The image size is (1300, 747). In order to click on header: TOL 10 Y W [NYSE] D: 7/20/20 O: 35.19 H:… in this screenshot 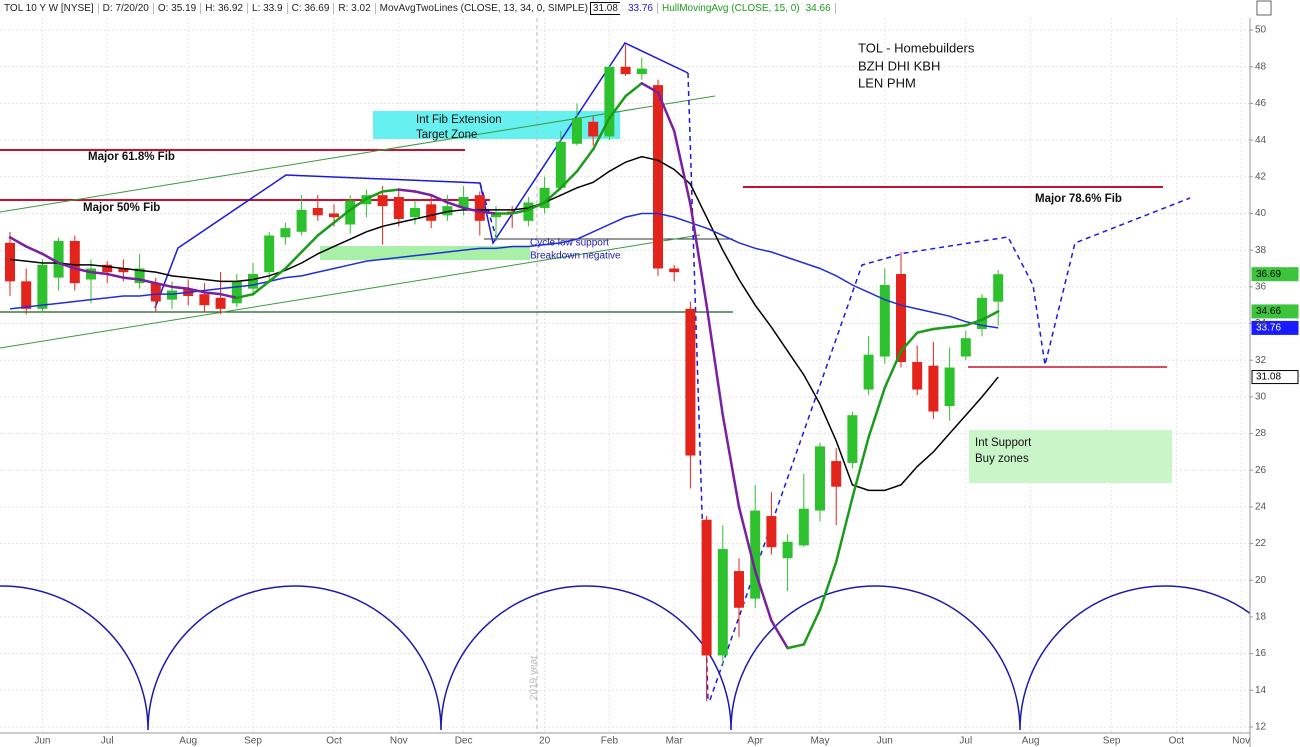, I will do `click(418, 8)`.